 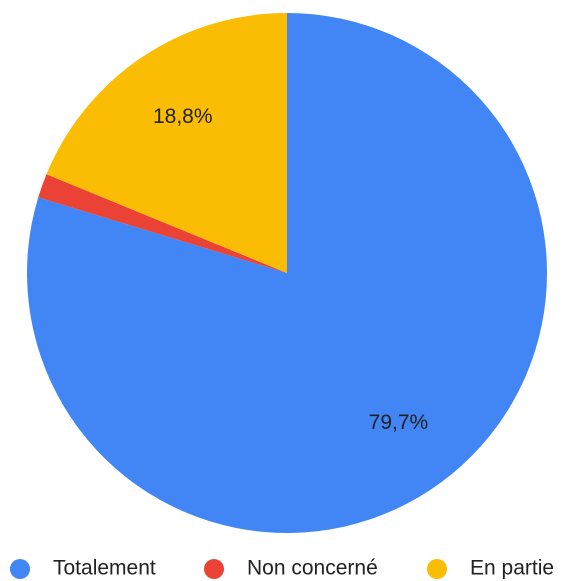 I want to click on pie-slice, so click(x=162, y=223).